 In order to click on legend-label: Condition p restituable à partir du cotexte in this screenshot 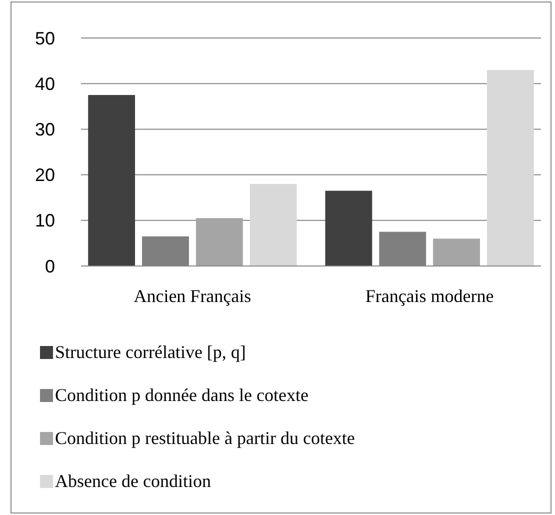, I will do `click(205, 438)`.